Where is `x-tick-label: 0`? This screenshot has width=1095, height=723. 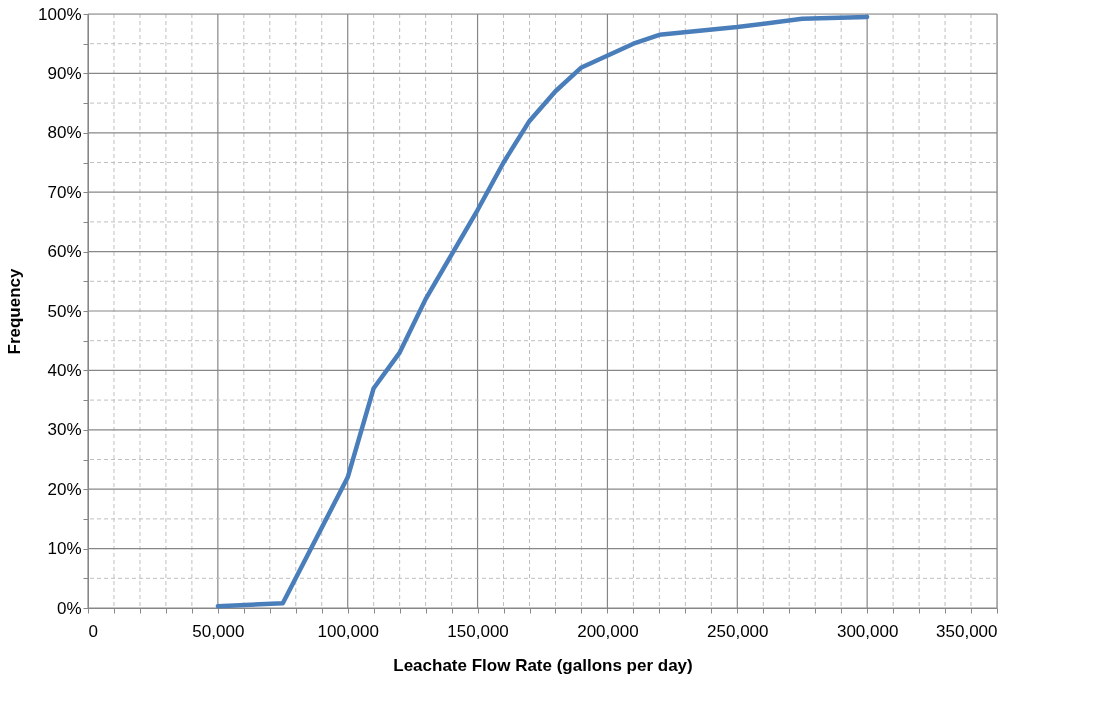 x-tick-label: 0 is located at coordinates (93, 631).